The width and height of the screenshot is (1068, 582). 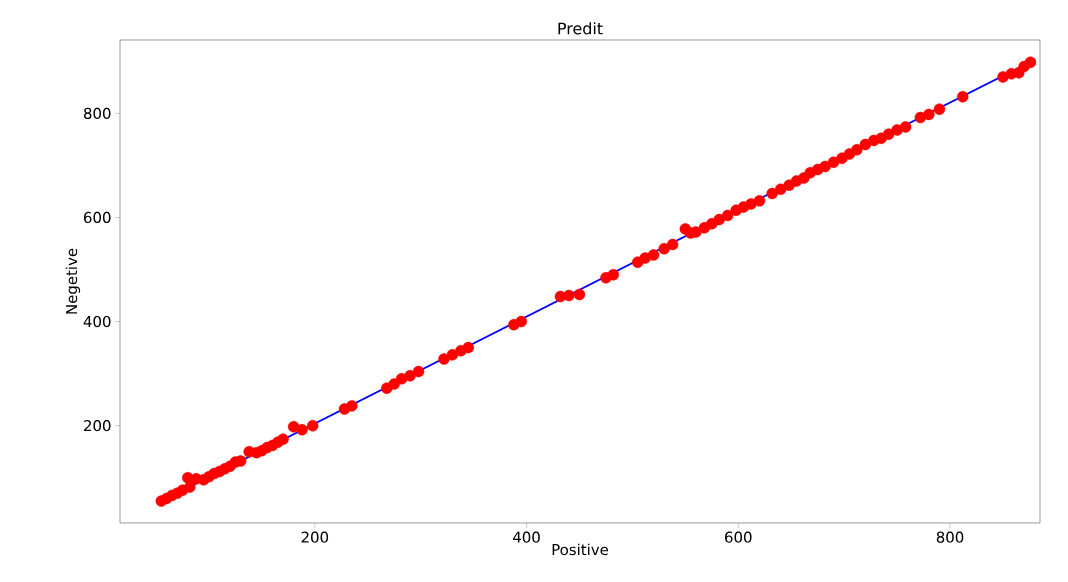 I want to click on x-axis-title: Positive, so click(x=580, y=549).